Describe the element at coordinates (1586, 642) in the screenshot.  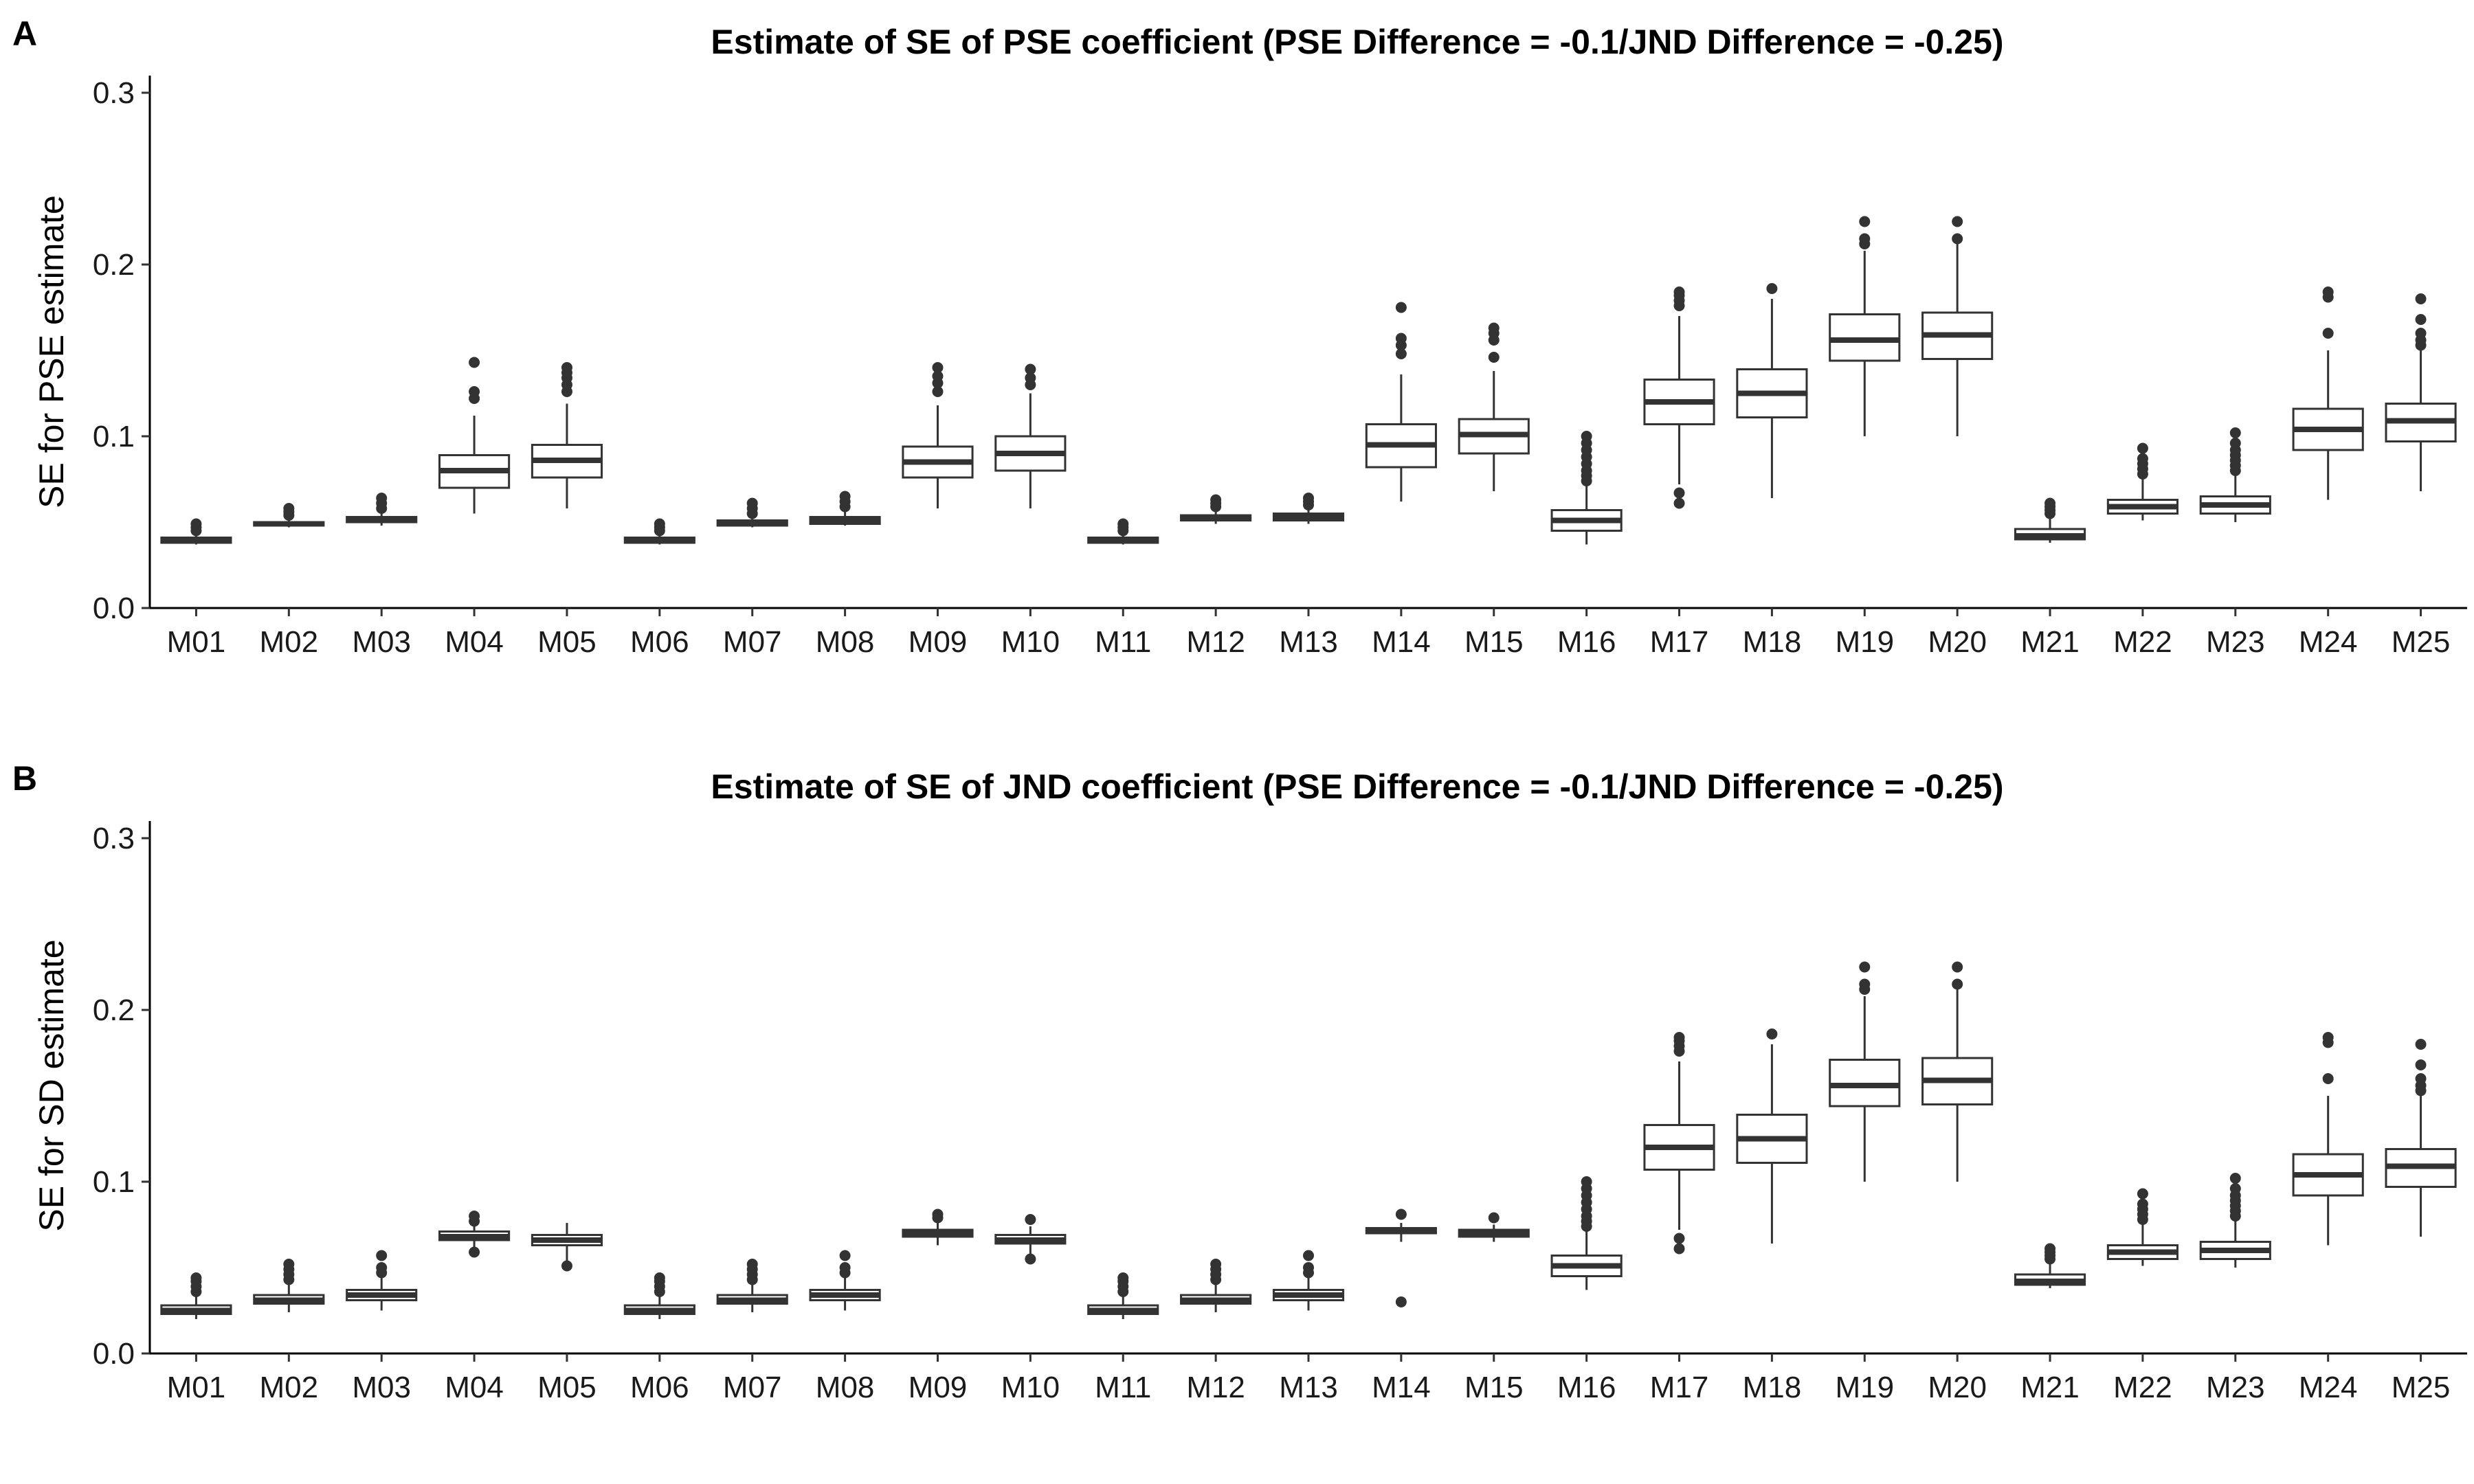
I see `panel-a-x-tick-label: M16` at that location.